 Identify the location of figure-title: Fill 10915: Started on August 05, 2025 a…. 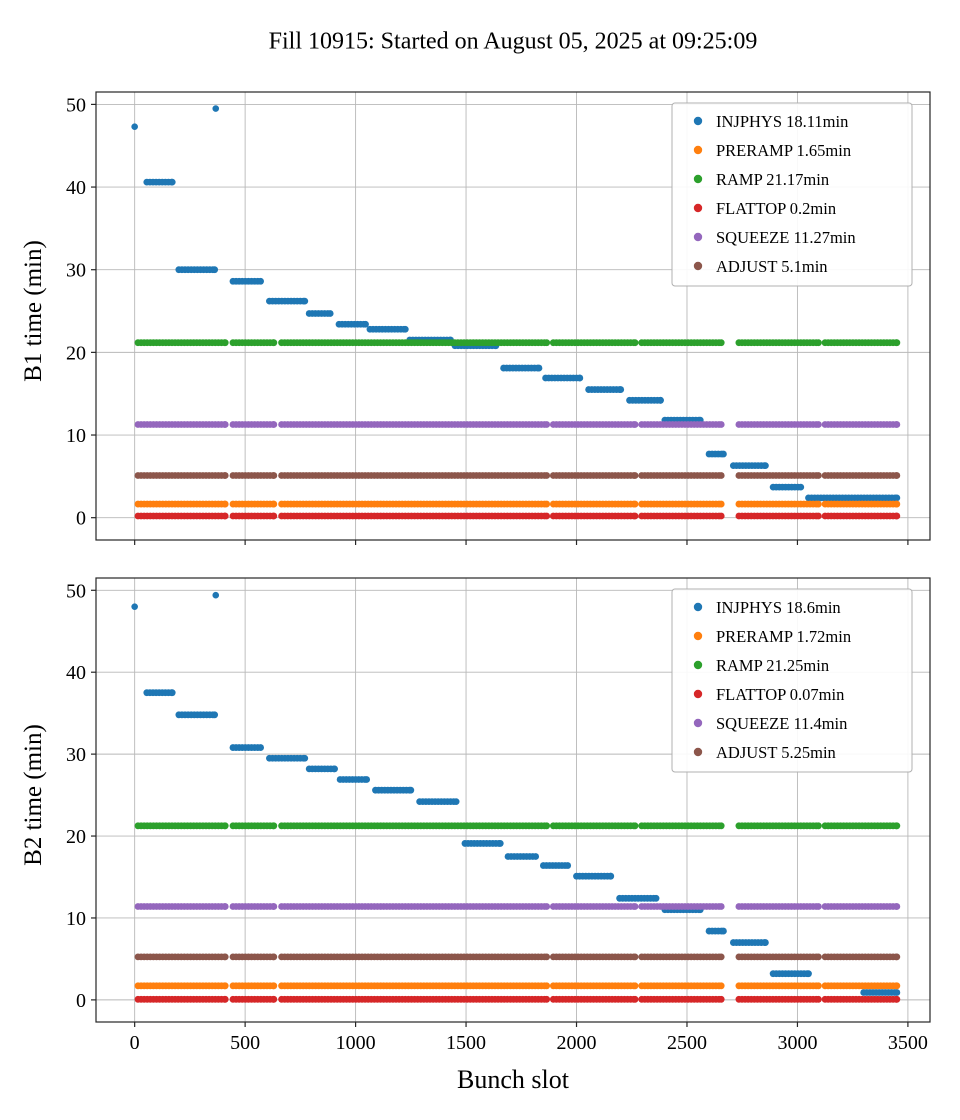
(513, 41).